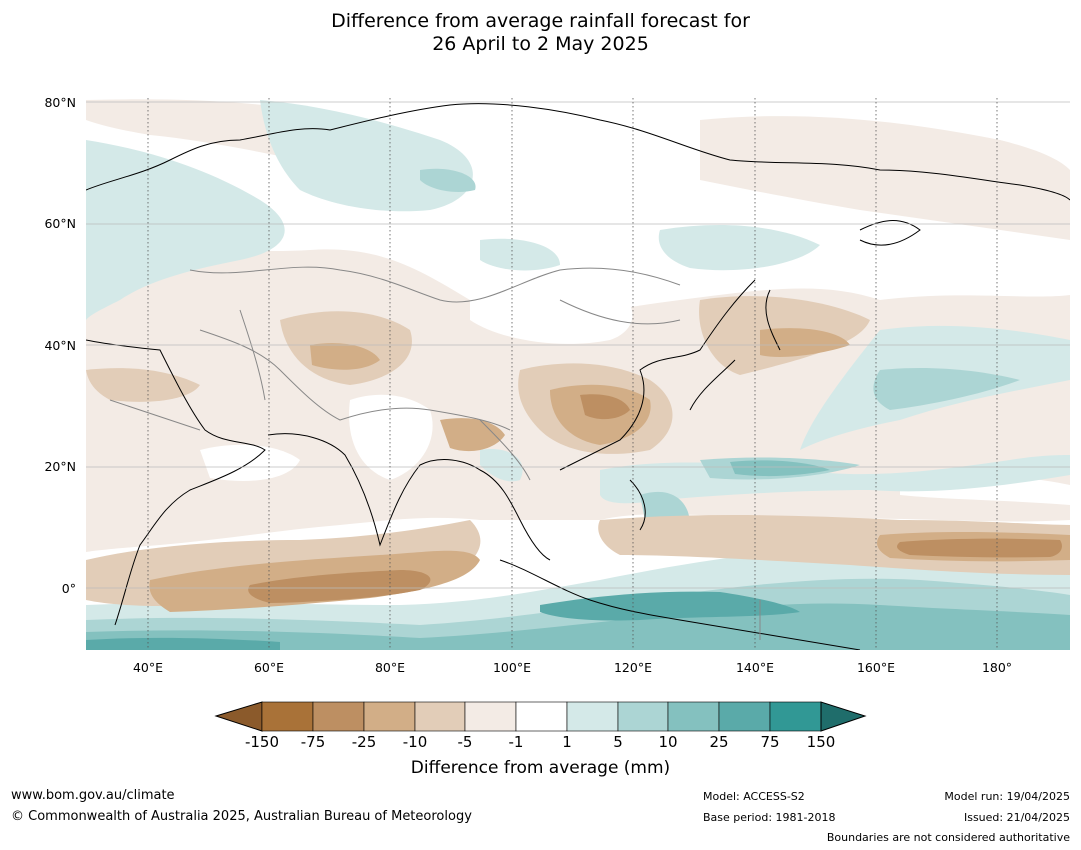  What do you see at coordinates (60, 466) in the screenshot?
I see `lat-label-20n: 20°N` at bounding box center [60, 466].